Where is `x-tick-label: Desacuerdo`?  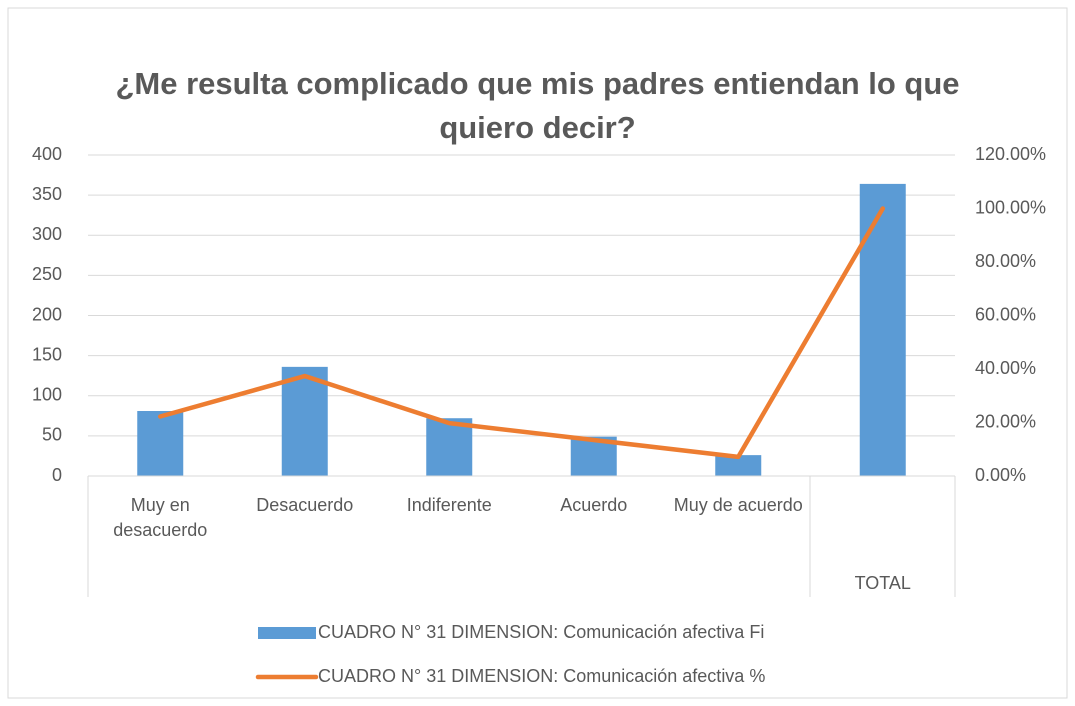 x-tick-label: Desacuerdo is located at coordinates (305, 505).